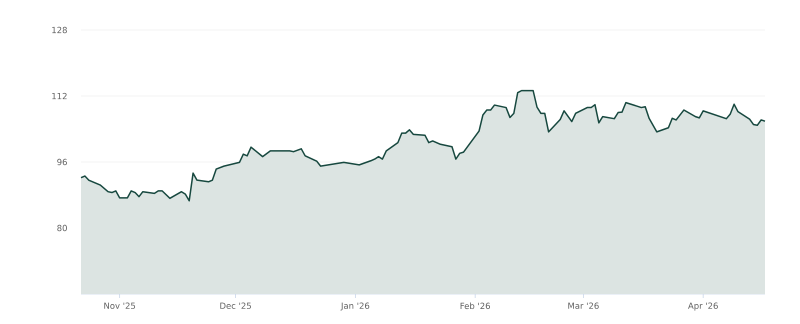  I want to click on x-tick-label: Dec '25, so click(235, 305).